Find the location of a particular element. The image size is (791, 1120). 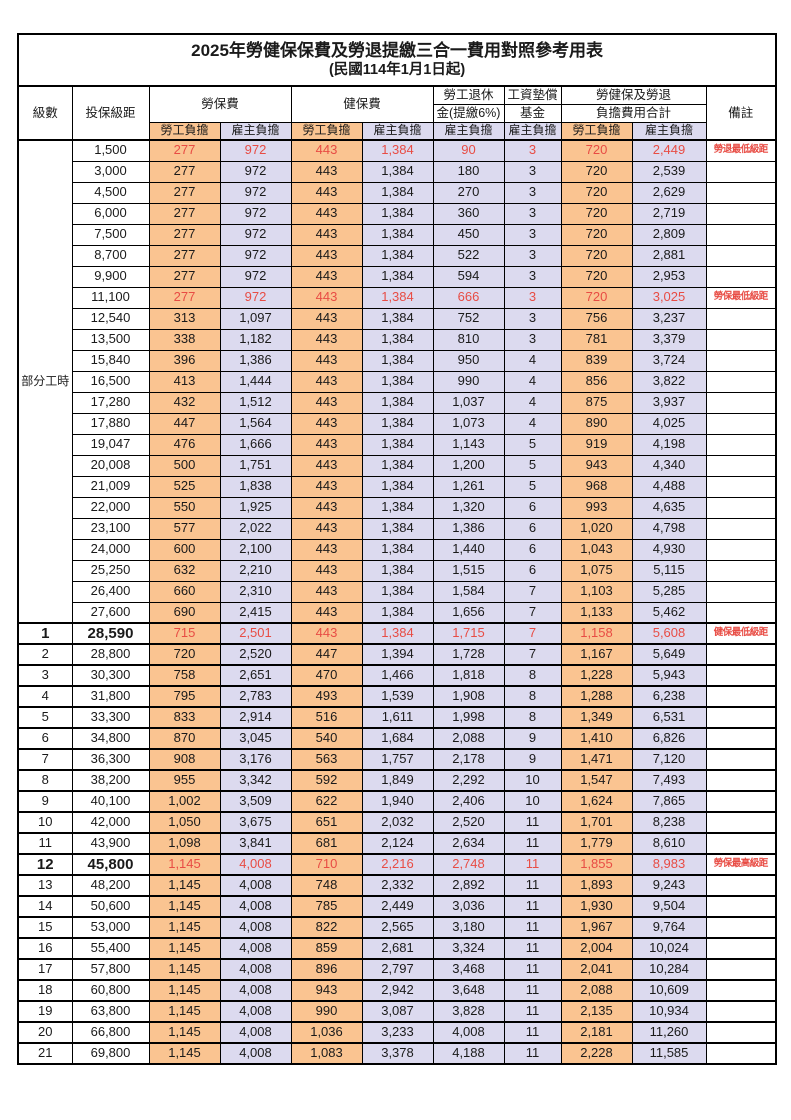

health-fee-employer-cell: 2,124 is located at coordinates (397, 843).